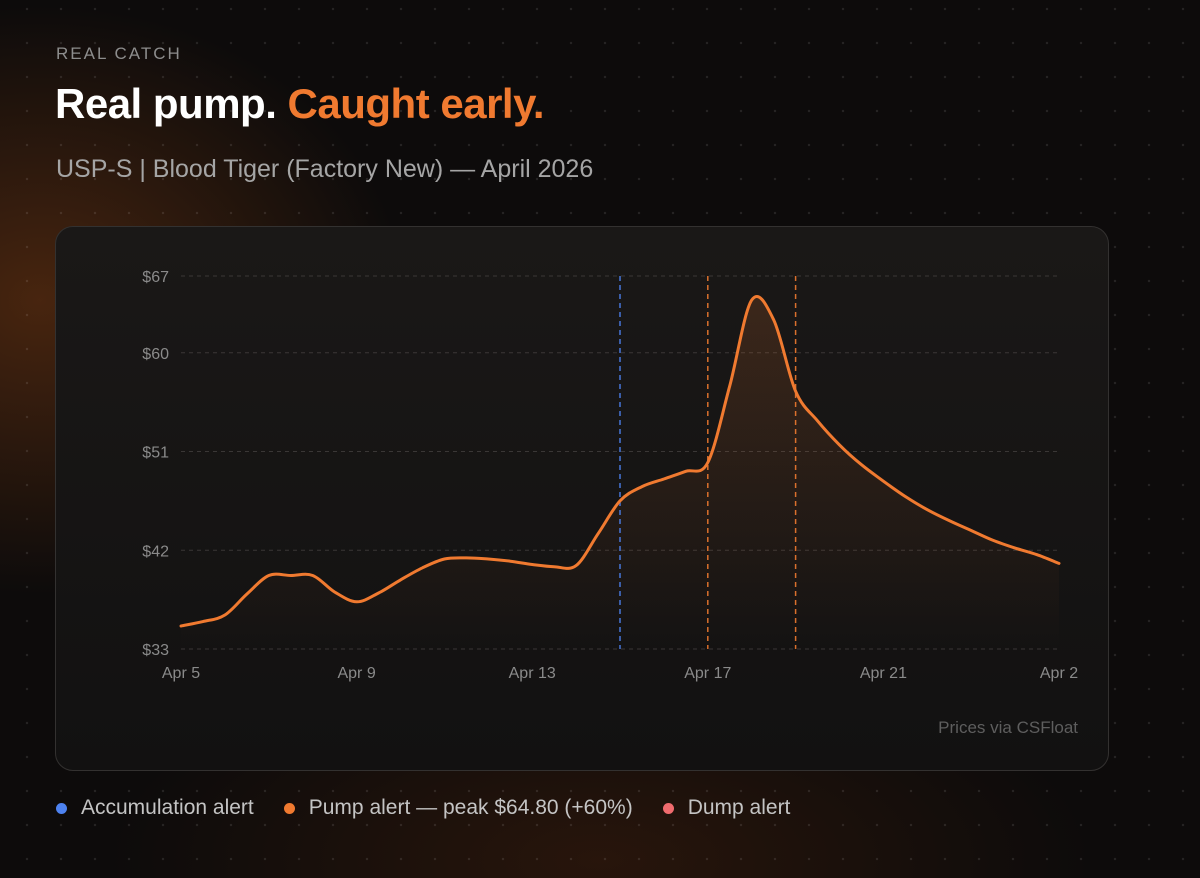 The image size is (1200, 878). I want to click on title-main: Real pump., so click(166, 103).